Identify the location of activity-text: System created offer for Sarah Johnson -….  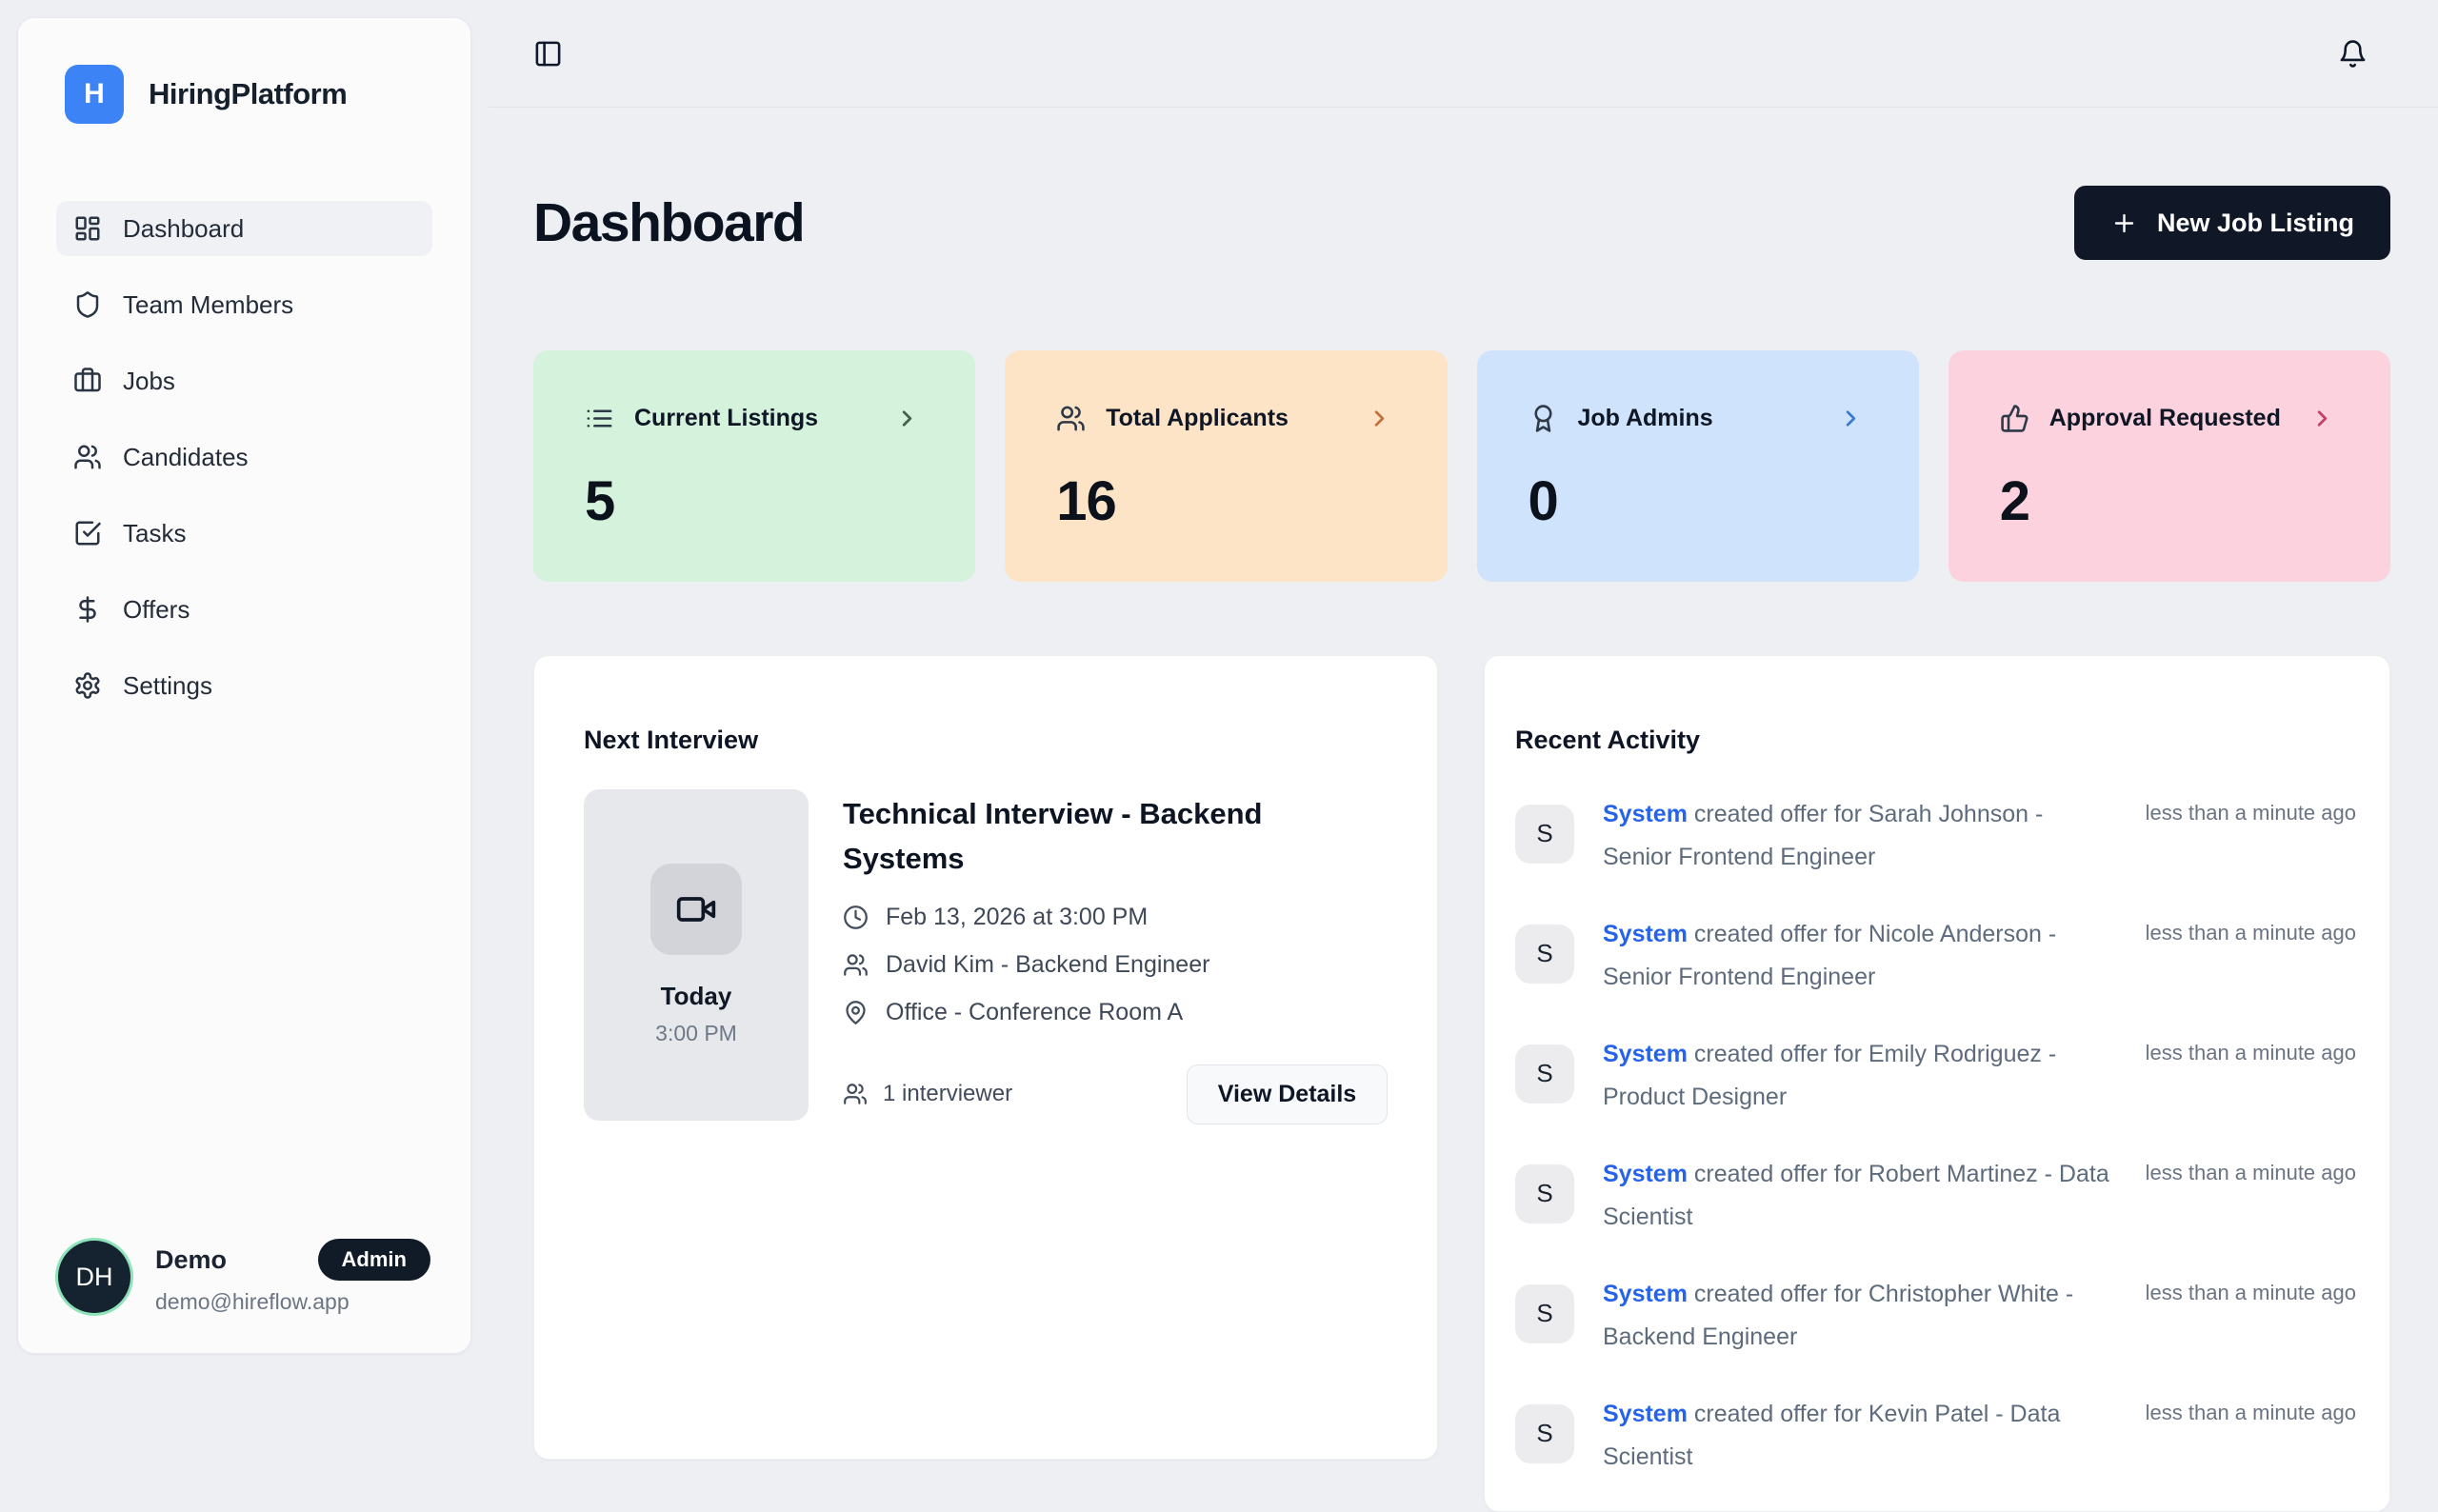
(1860, 836).